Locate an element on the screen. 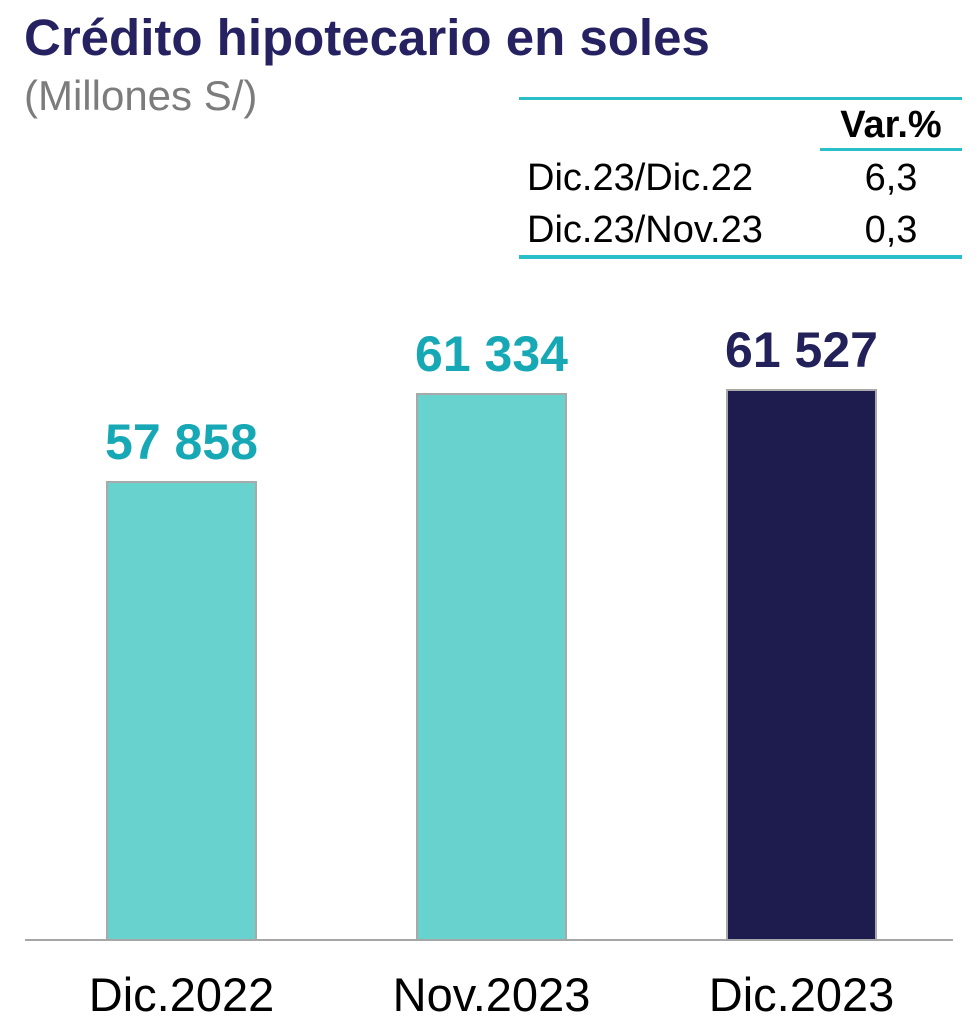 Image resolution: width=978 pixels, height=1024 pixels. table-row: Dic.23/Dic.22 6,3 is located at coordinates (740, 177).